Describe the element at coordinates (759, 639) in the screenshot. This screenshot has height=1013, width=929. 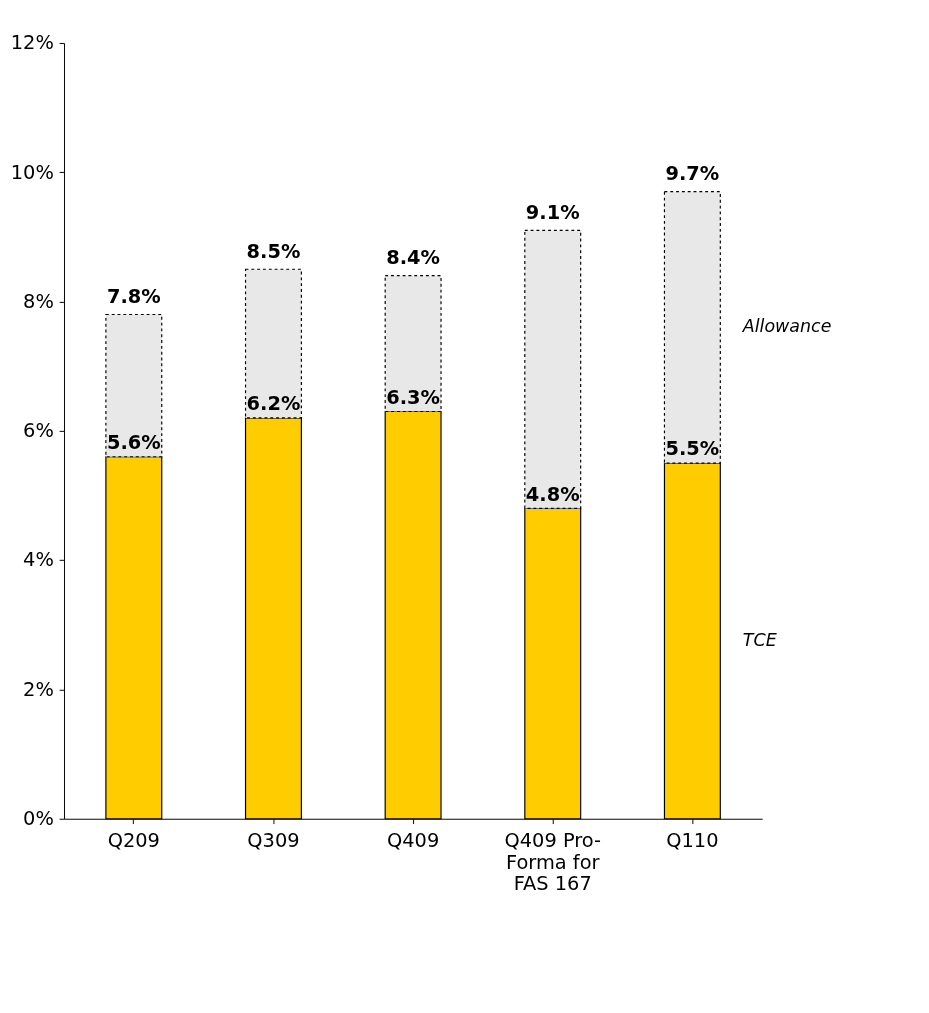
I see `series-label: TCE` at that location.